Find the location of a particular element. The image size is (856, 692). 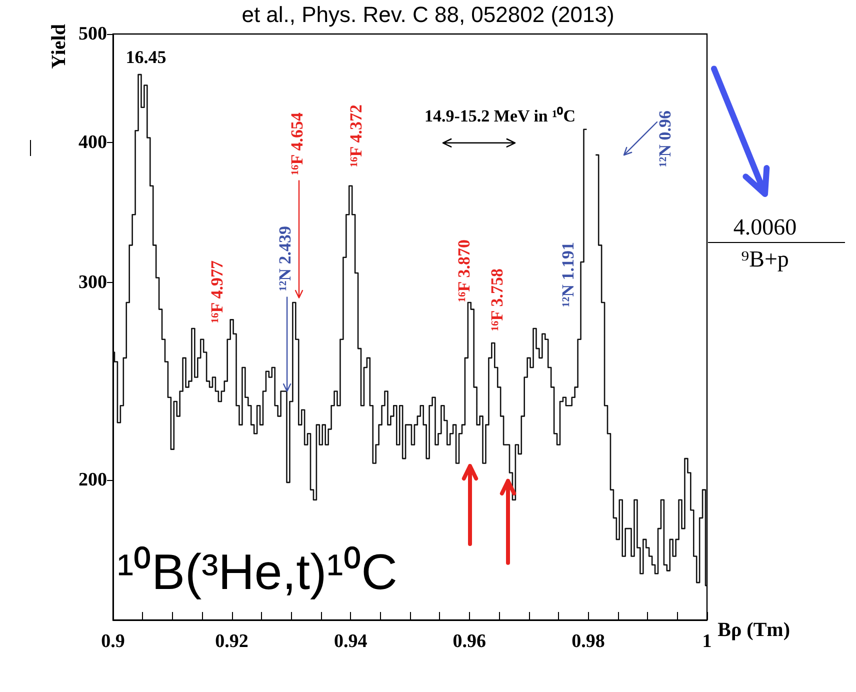

text: ⁹B+p is located at coordinates (765, 259).